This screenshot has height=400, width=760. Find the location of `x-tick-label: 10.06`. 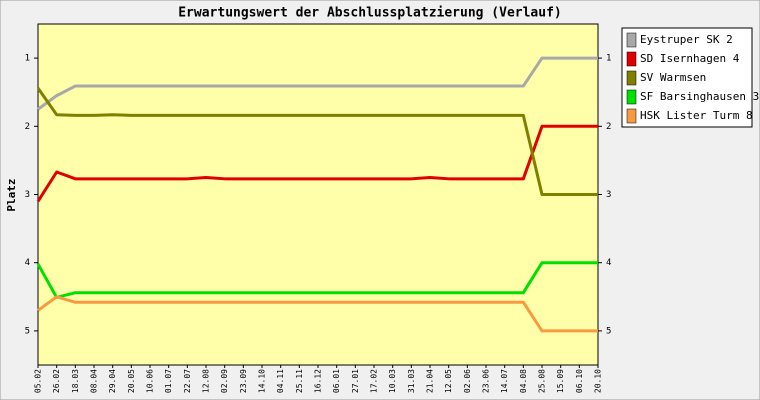

x-tick-label: 10.06 is located at coordinates (150, 381).